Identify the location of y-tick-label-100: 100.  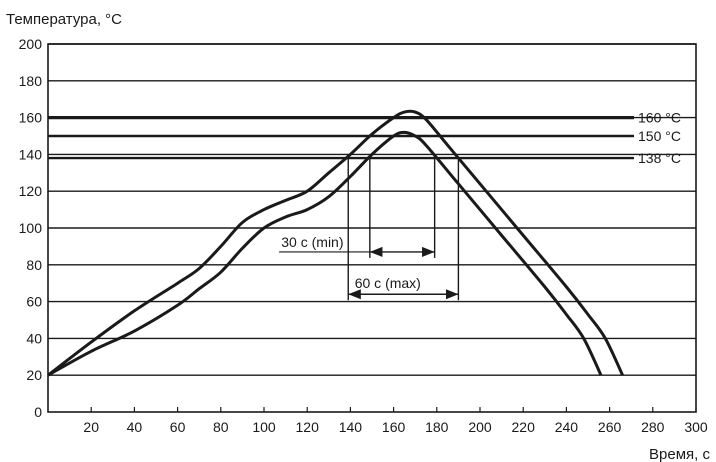
(31, 228).